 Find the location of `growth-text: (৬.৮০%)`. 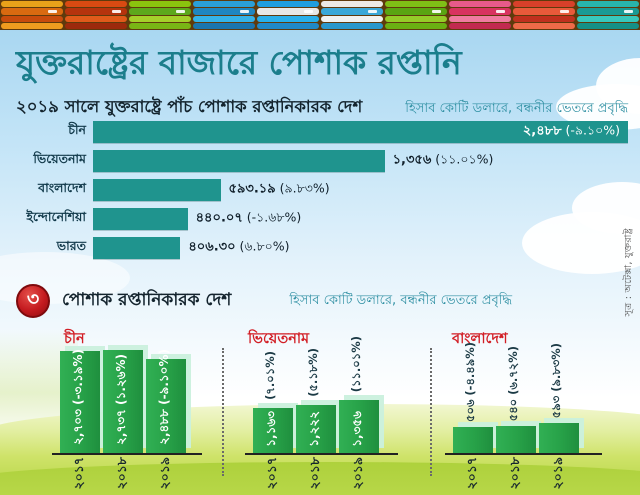

growth-text: (৬.৮০%) is located at coordinates (262, 246).